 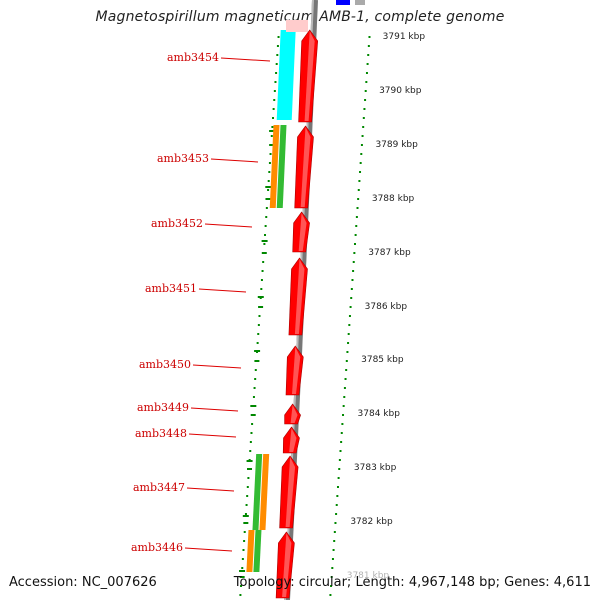 What do you see at coordinates (380, 582) in the screenshot?
I see `length-label: Length:` at bounding box center [380, 582].